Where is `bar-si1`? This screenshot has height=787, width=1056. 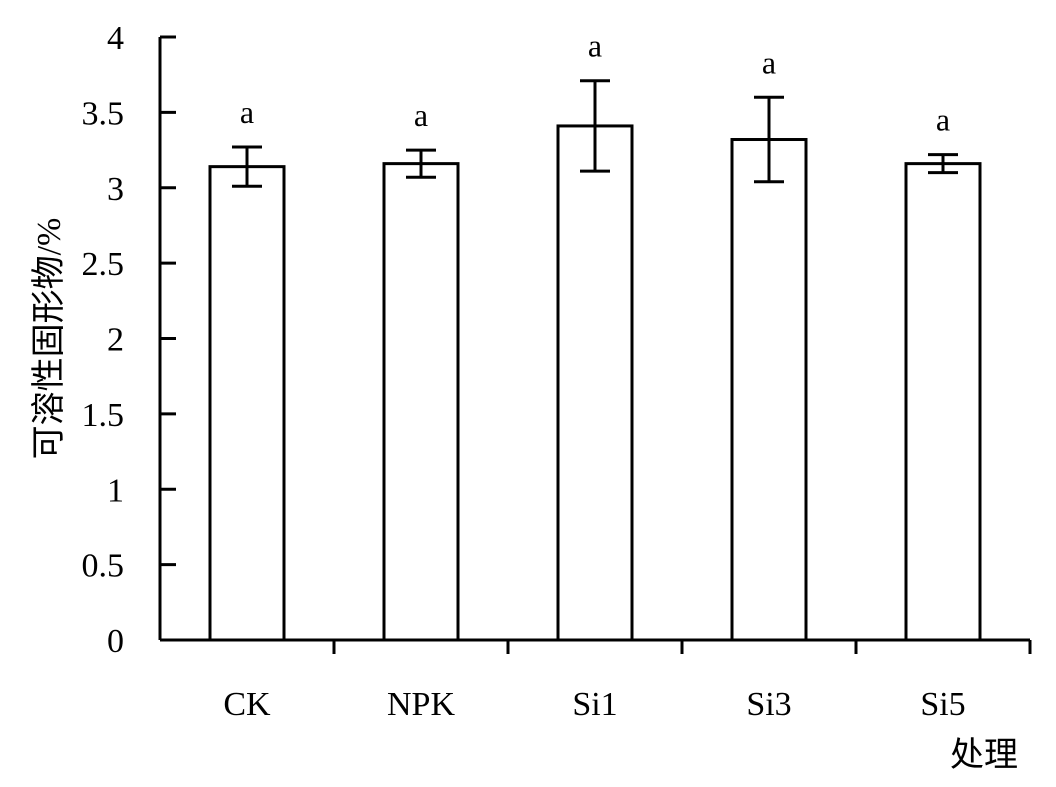 bar-si1 is located at coordinates (595, 383).